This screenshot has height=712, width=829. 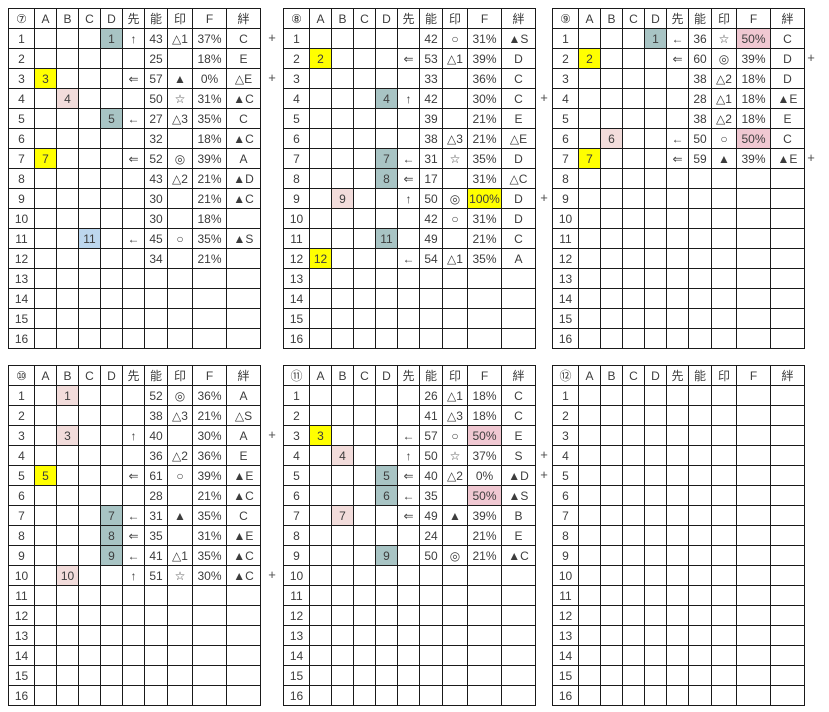 What do you see at coordinates (518, 18) in the screenshot?
I see `t8-header-col-8: 絆` at bounding box center [518, 18].